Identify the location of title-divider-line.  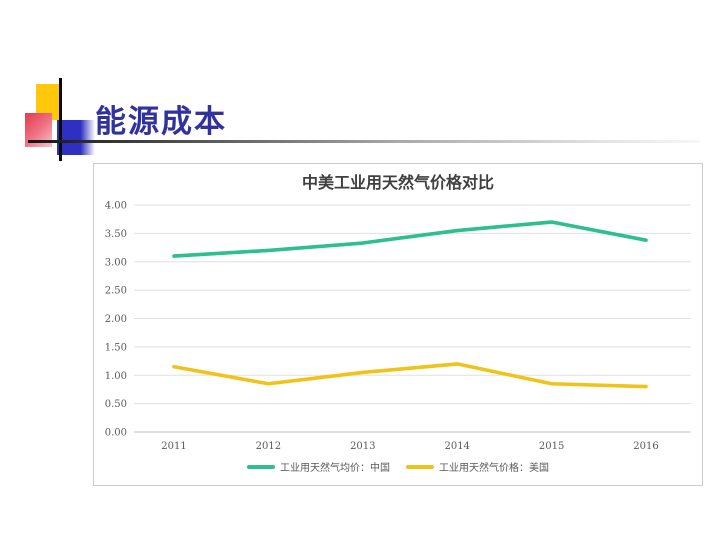
(364, 141).